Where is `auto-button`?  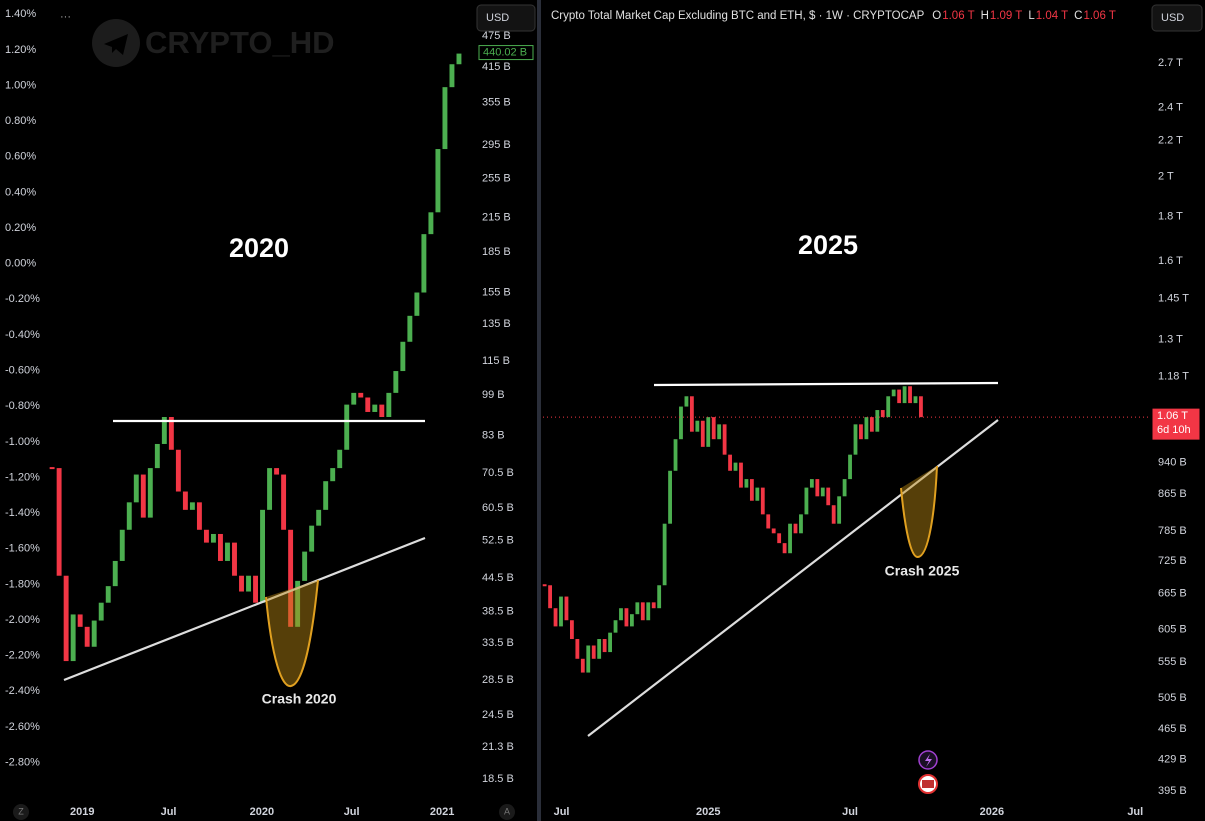
auto-button is located at coordinates (507, 812).